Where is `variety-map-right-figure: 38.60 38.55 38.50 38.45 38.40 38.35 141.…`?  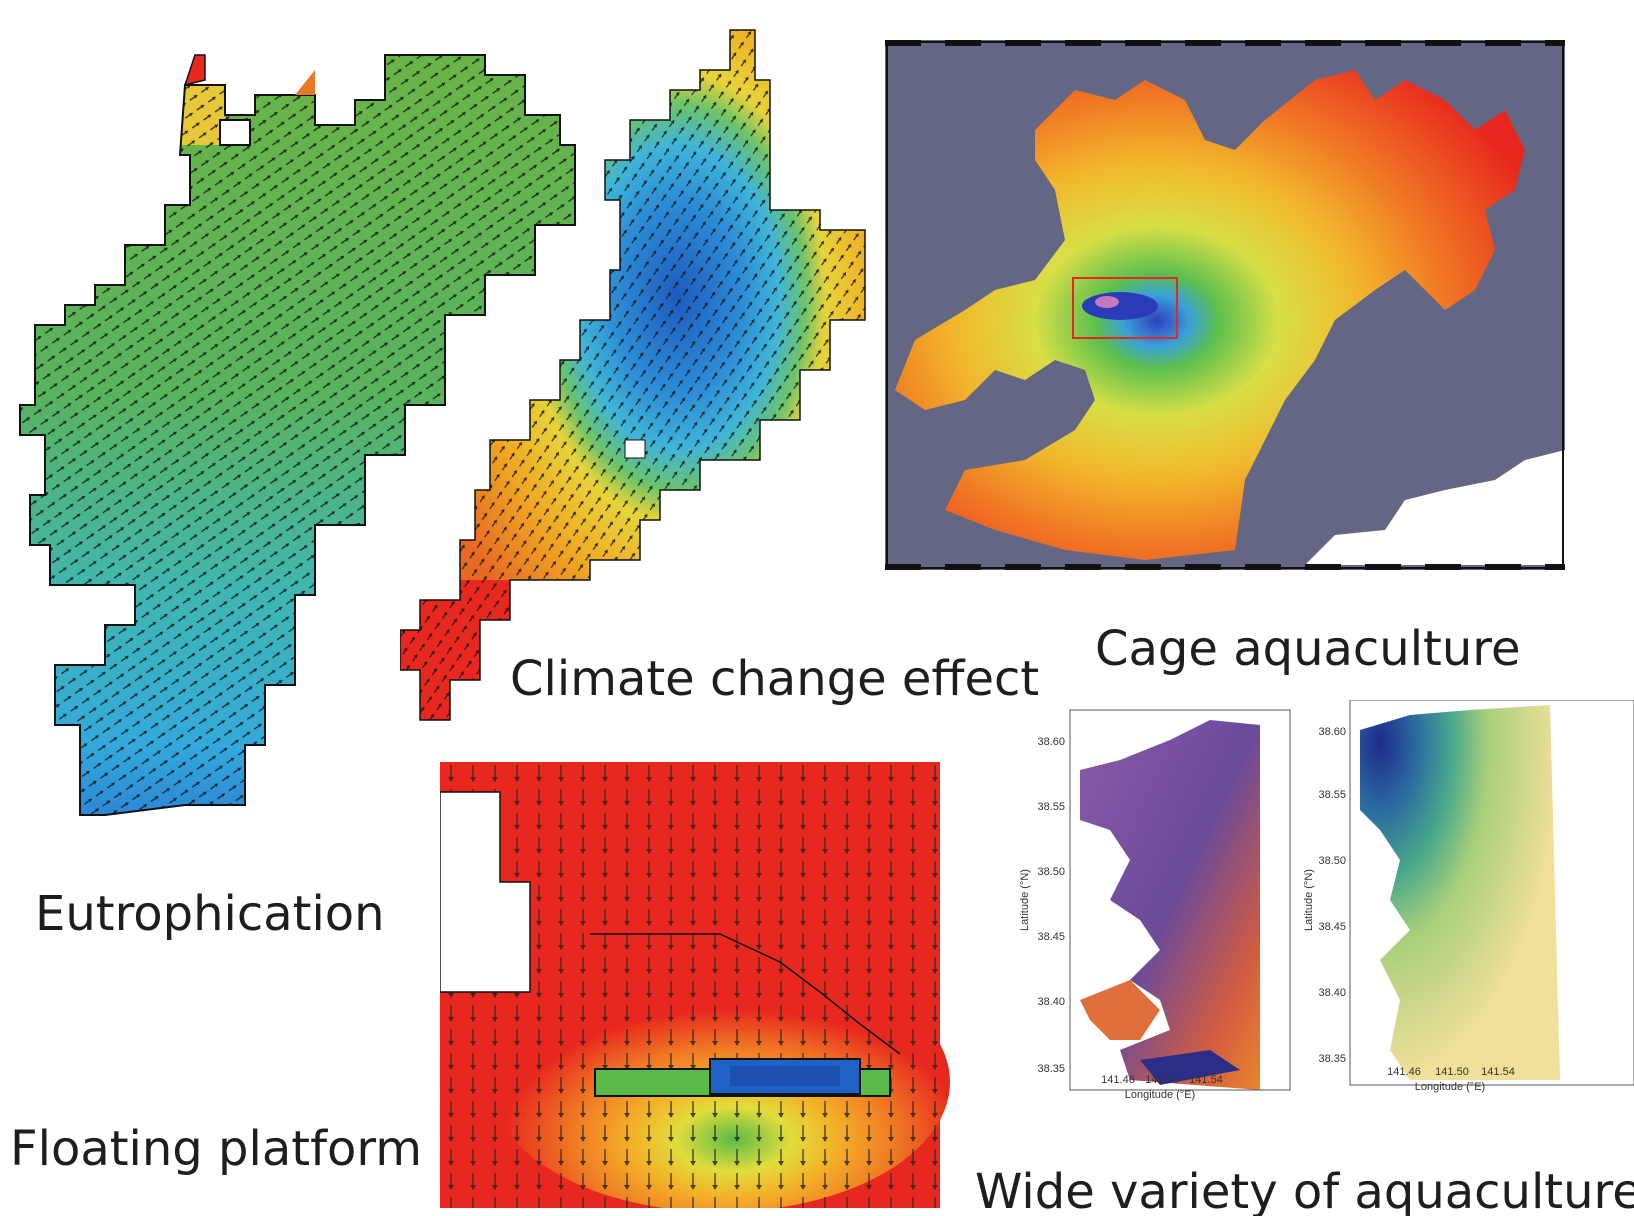
variety-map-right-figure: 38.60 38.55 38.50 38.45 38.40 38.35 141.… is located at coordinates (1468, 896).